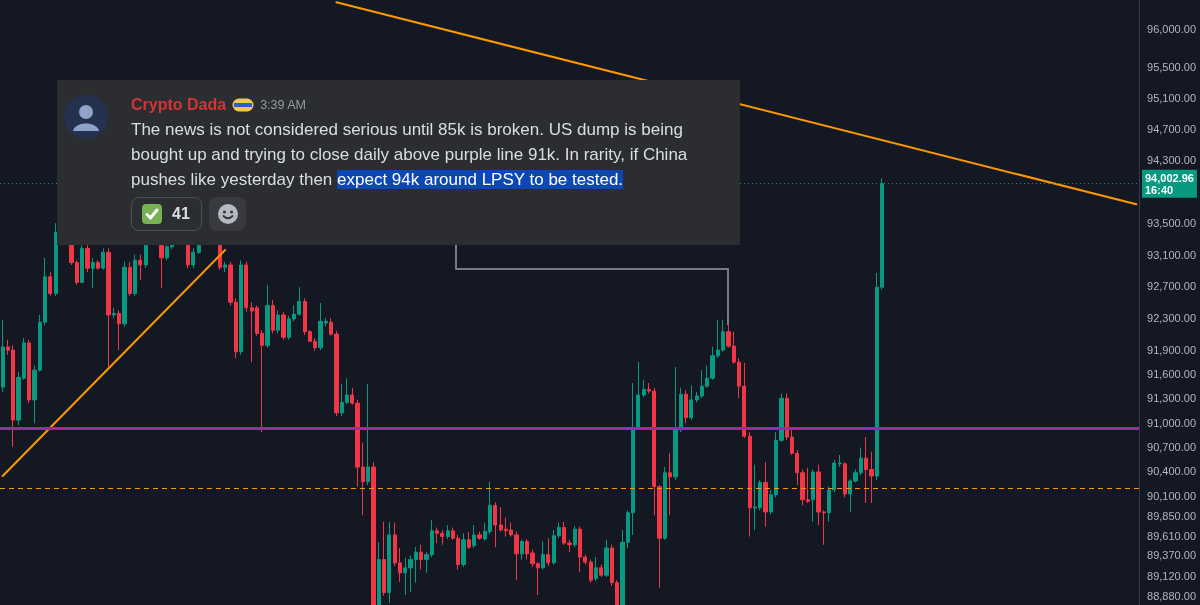  I want to click on y-tick-label: 91,300.00, so click(1171, 398).